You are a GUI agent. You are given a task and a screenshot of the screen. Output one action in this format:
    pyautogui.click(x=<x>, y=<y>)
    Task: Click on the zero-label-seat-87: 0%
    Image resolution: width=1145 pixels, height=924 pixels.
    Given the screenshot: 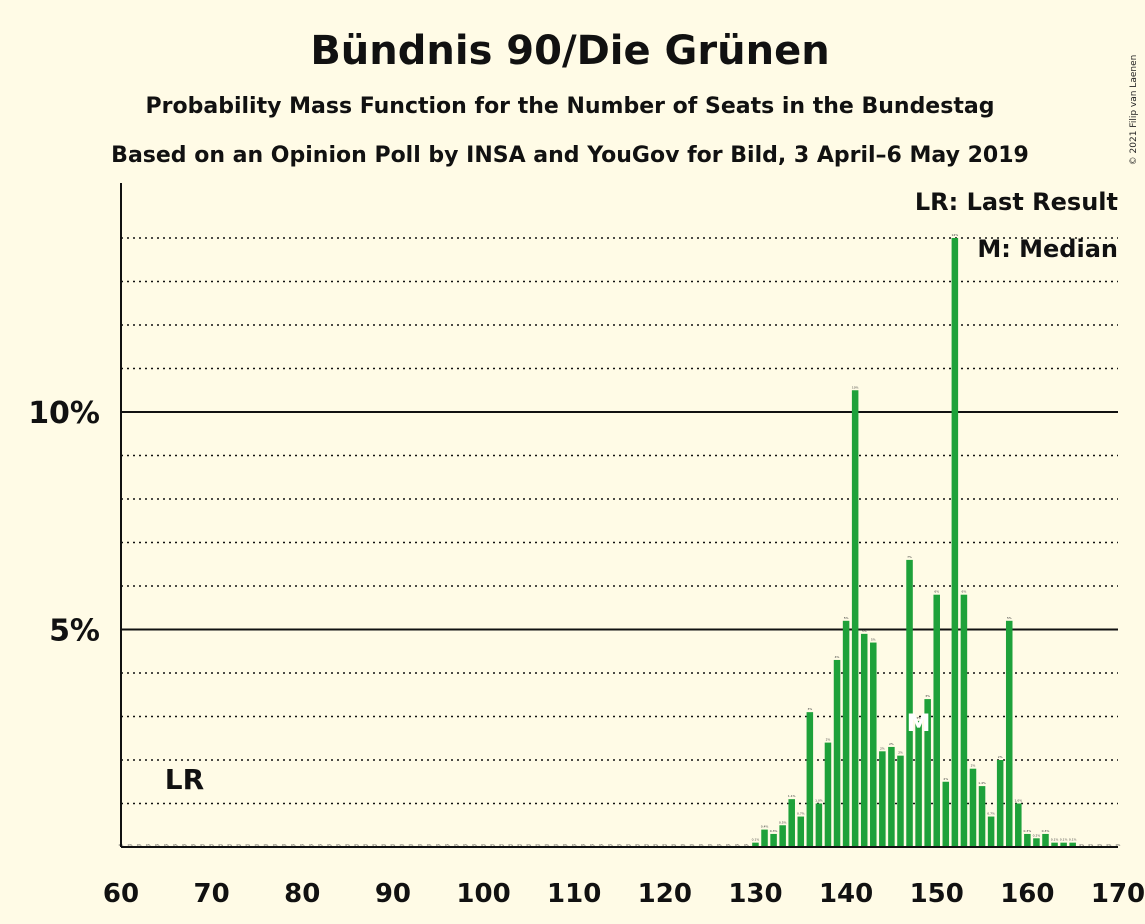 What is the action you would take?
    pyautogui.click(x=365, y=845)
    